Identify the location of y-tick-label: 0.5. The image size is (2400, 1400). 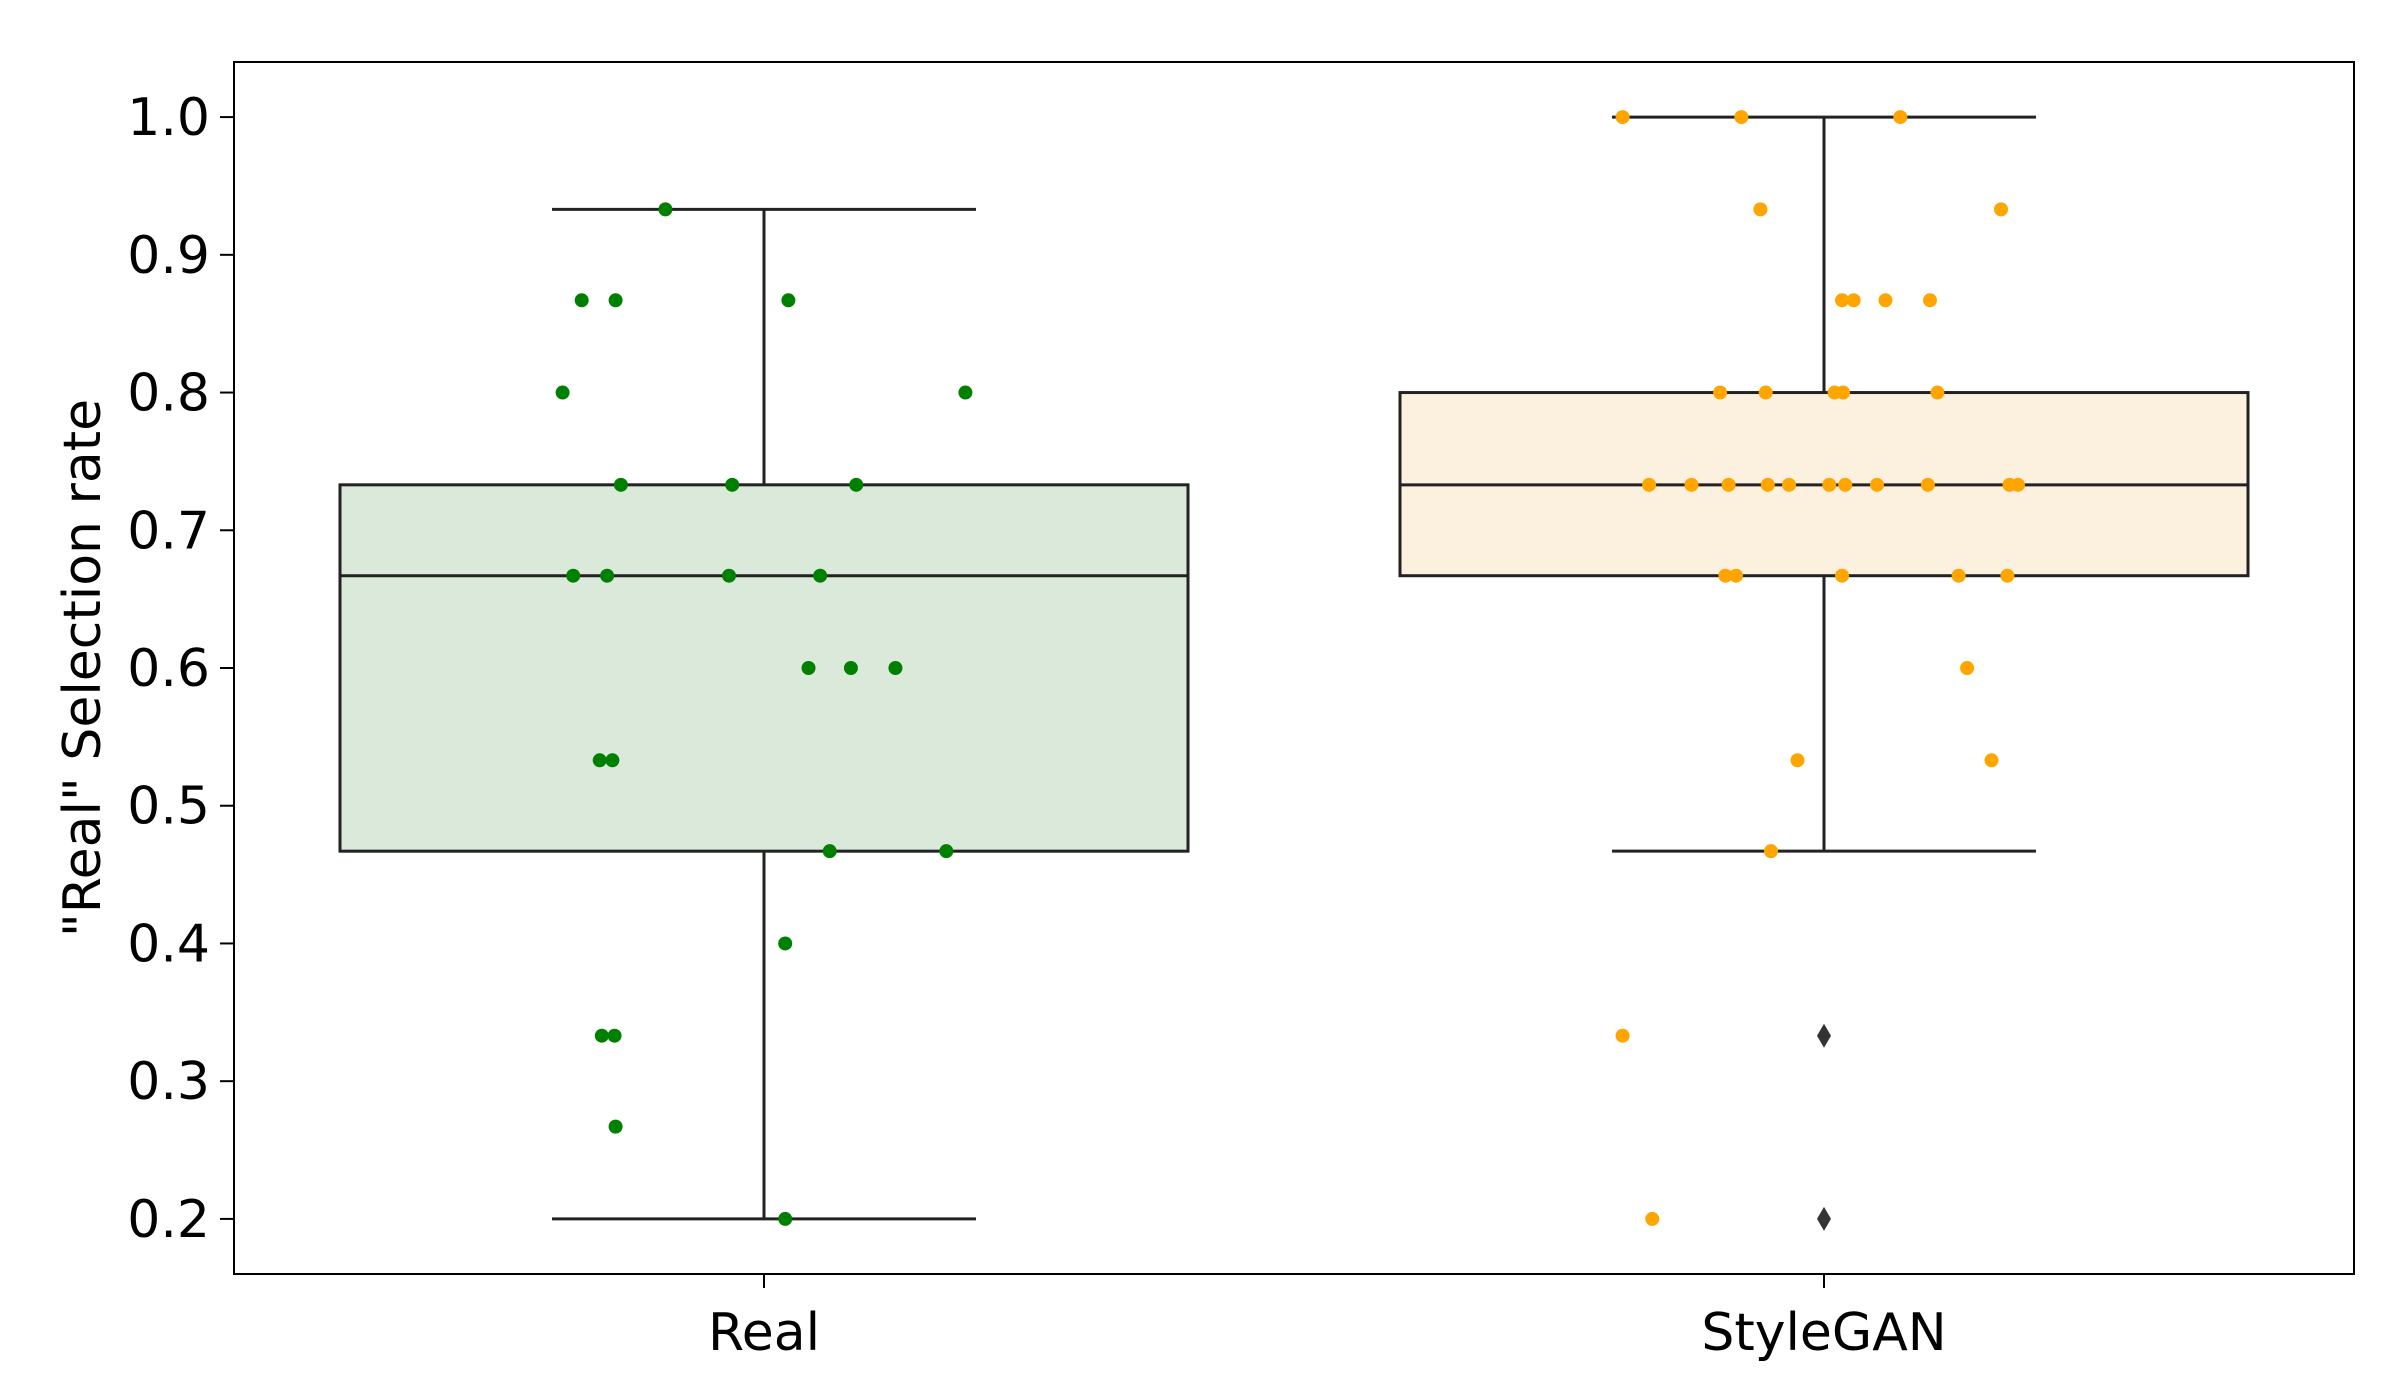
(168, 807).